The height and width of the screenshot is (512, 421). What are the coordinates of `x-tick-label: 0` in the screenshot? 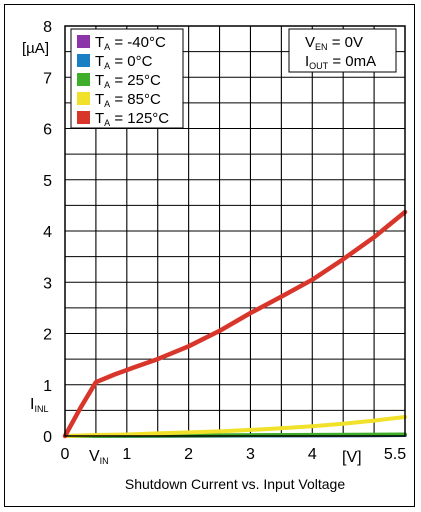 It's located at (65, 454).